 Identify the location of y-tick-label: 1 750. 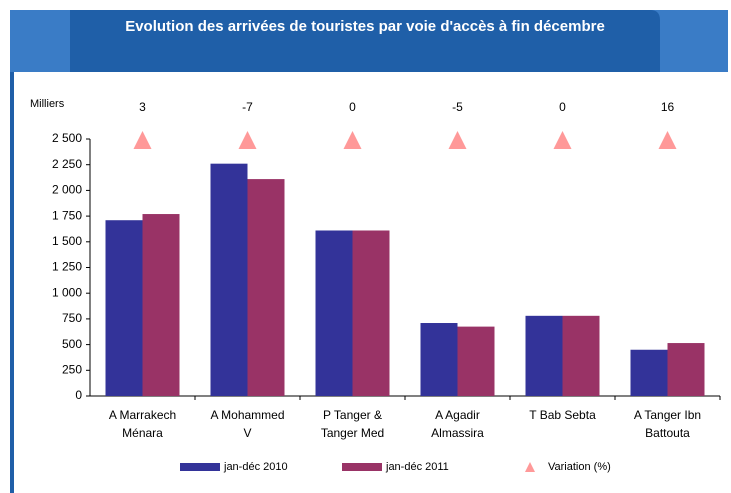
(67, 215).